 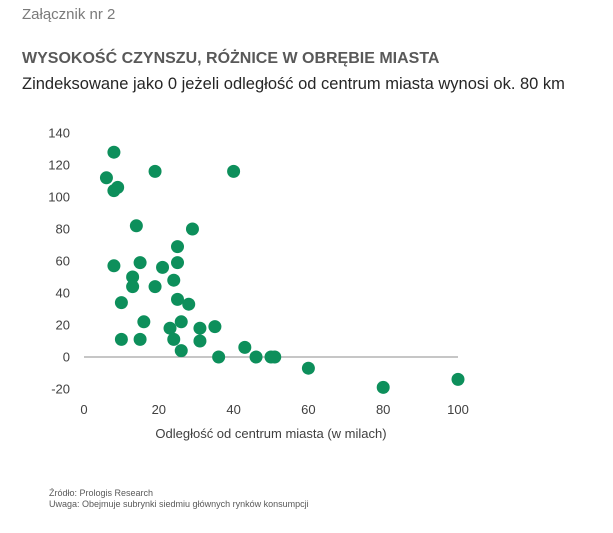 What do you see at coordinates (63, 293) in the screenshot?
I see `y-tick-label: 40` at bounding box center [63, 293].